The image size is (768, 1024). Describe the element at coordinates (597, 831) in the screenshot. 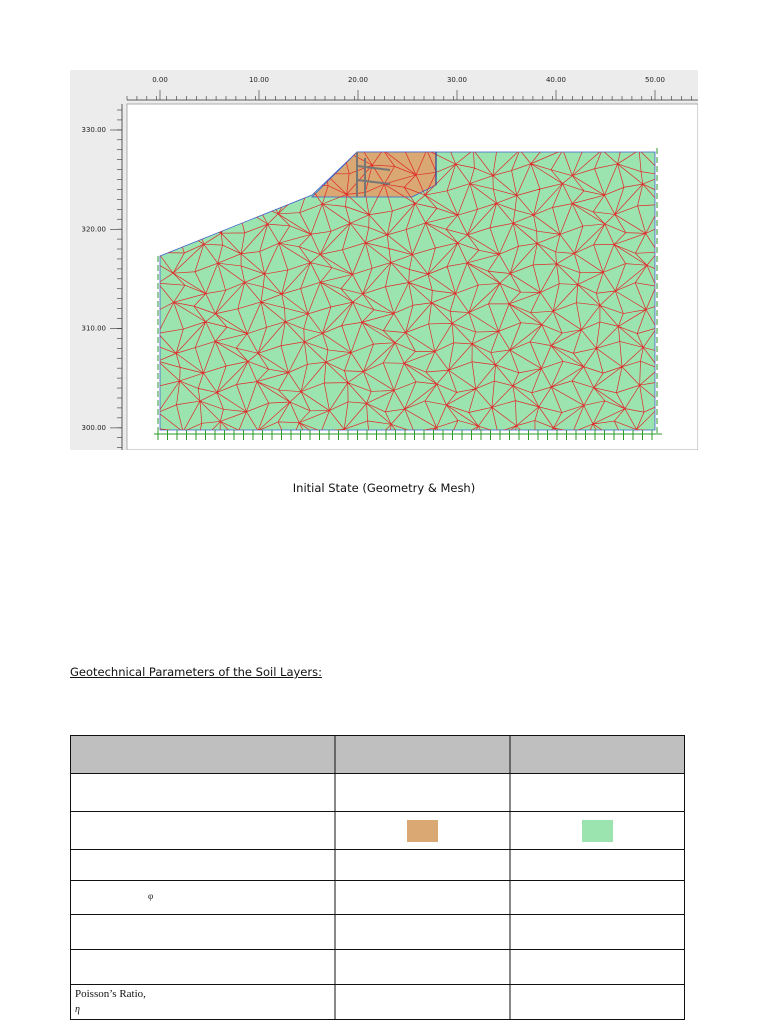

I see `swatch-green` at that location.